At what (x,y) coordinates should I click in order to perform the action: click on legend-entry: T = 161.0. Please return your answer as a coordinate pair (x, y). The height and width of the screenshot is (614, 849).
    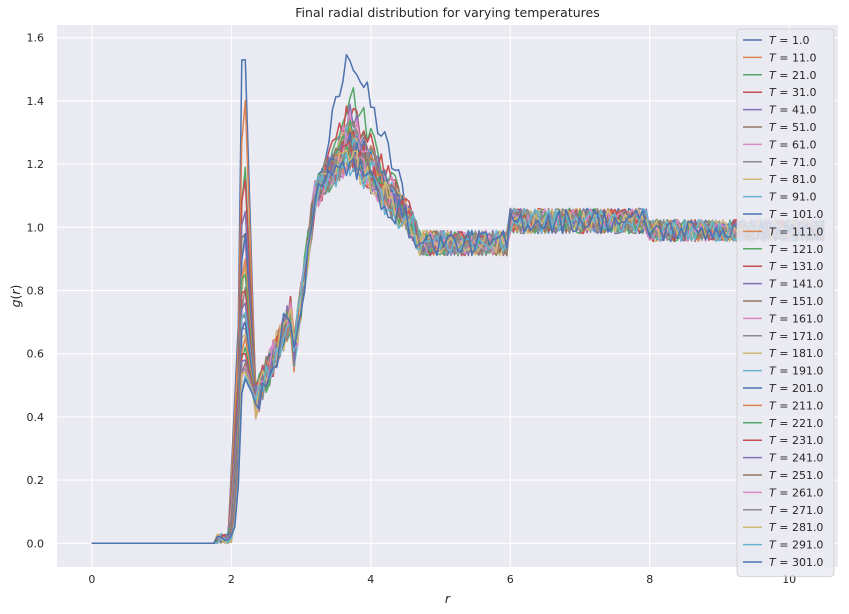
    Looking at the image, I should click on (796, 318).